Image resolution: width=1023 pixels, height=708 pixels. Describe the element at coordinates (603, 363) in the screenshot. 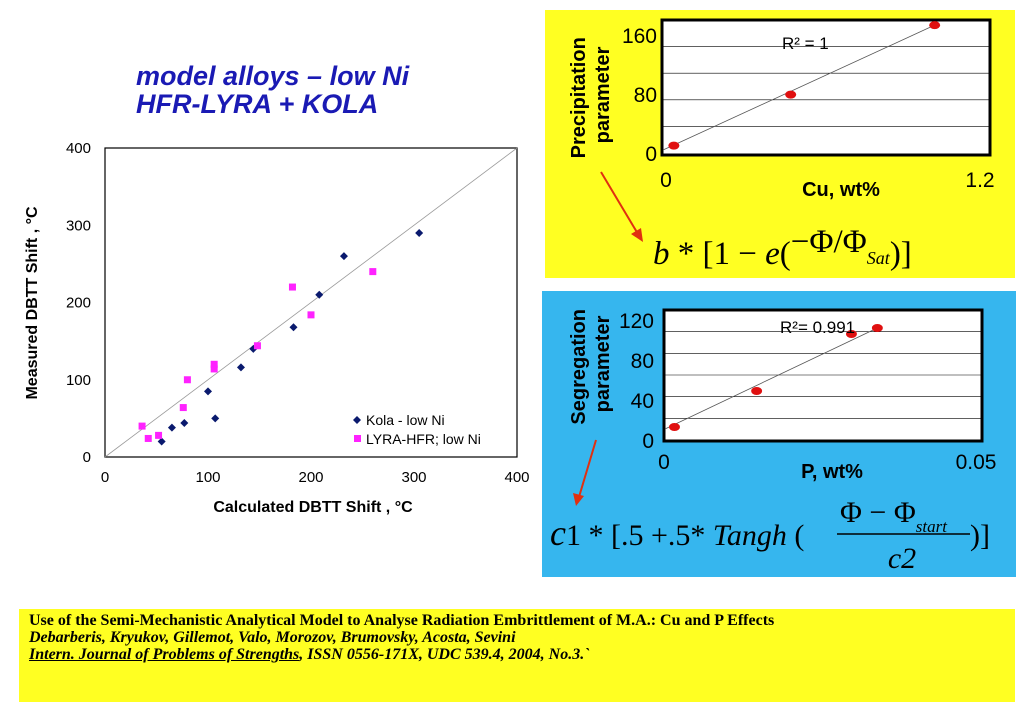

I see `p-y-axis-label-line2: parameter` at that location.